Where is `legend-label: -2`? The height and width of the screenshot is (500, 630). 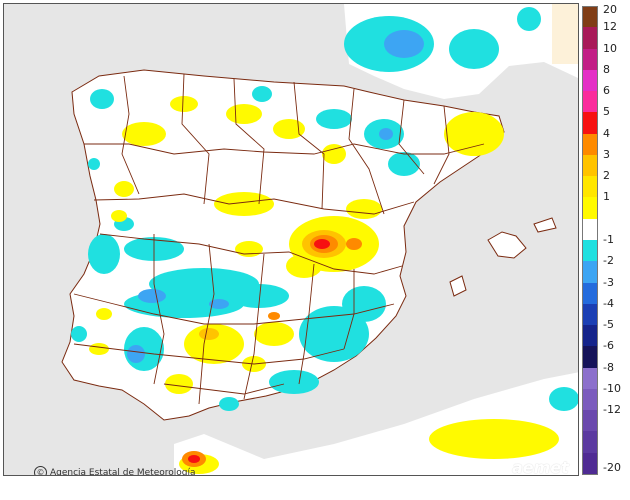 legend-label: -2 is located at coordinates (608, 261).